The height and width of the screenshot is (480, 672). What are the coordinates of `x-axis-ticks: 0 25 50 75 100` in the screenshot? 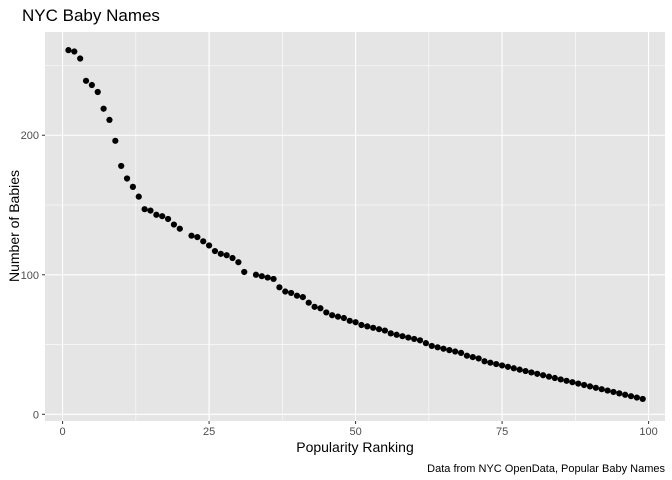 It's located at (359, 429).